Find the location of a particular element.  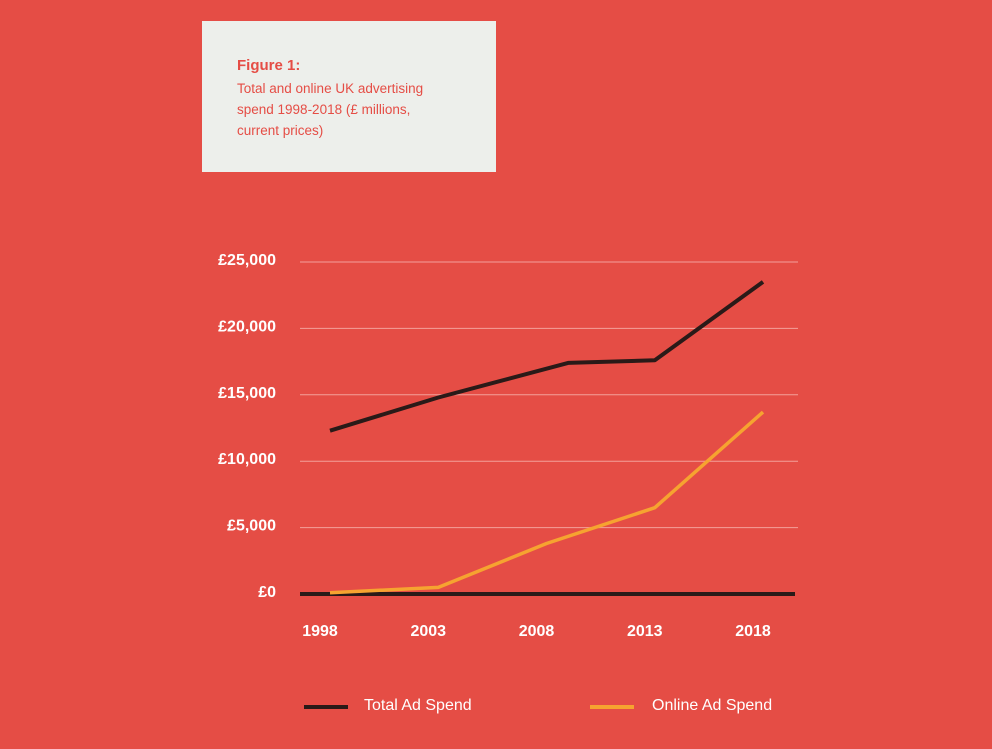

x-tick-label: 1998 is located at coordinates (320, 631).